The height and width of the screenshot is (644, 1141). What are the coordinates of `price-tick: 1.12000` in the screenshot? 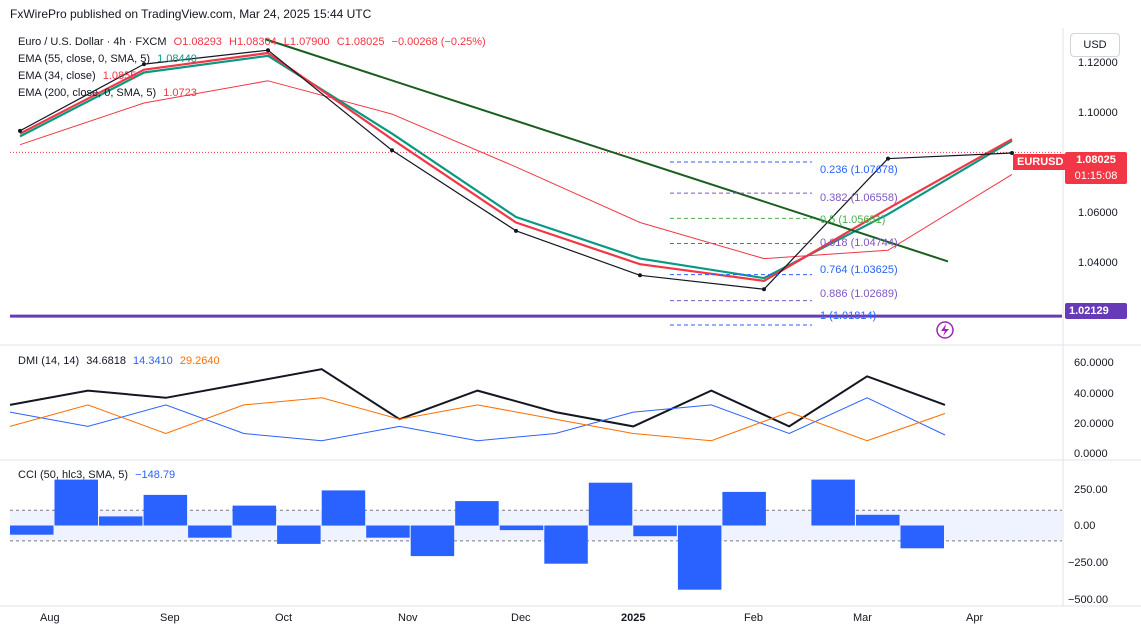 It's located at (1098, 63).